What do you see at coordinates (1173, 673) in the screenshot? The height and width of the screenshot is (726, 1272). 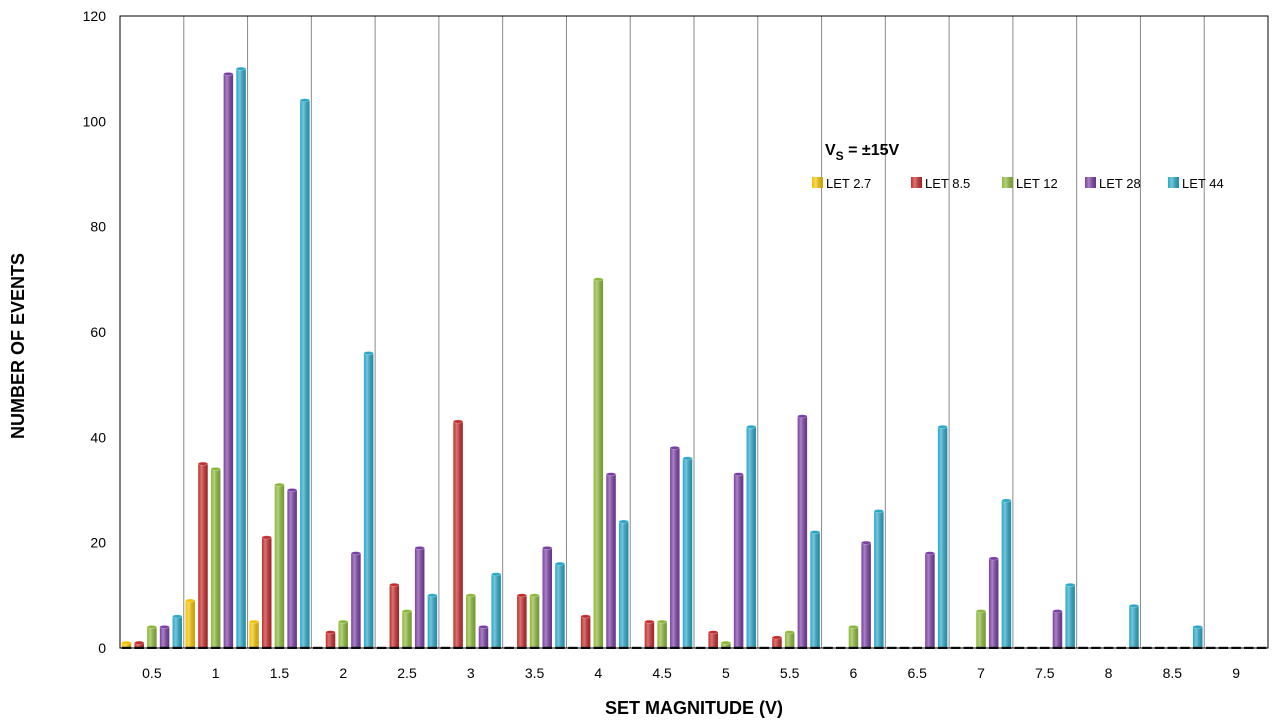 I see `x-tick-label: 8.5` at bounding box center [1173, 673].